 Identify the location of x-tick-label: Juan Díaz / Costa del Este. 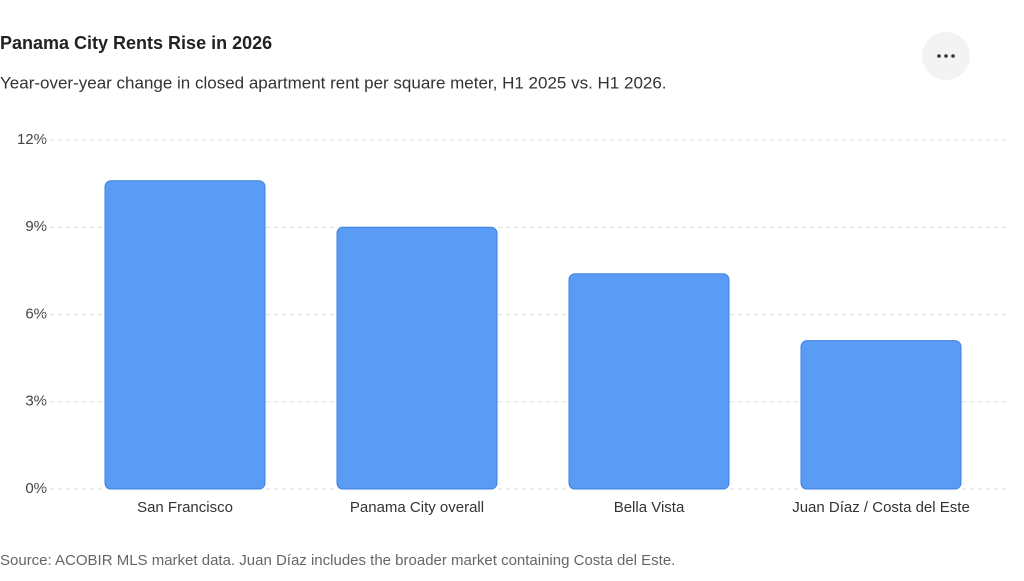
(881, 507).